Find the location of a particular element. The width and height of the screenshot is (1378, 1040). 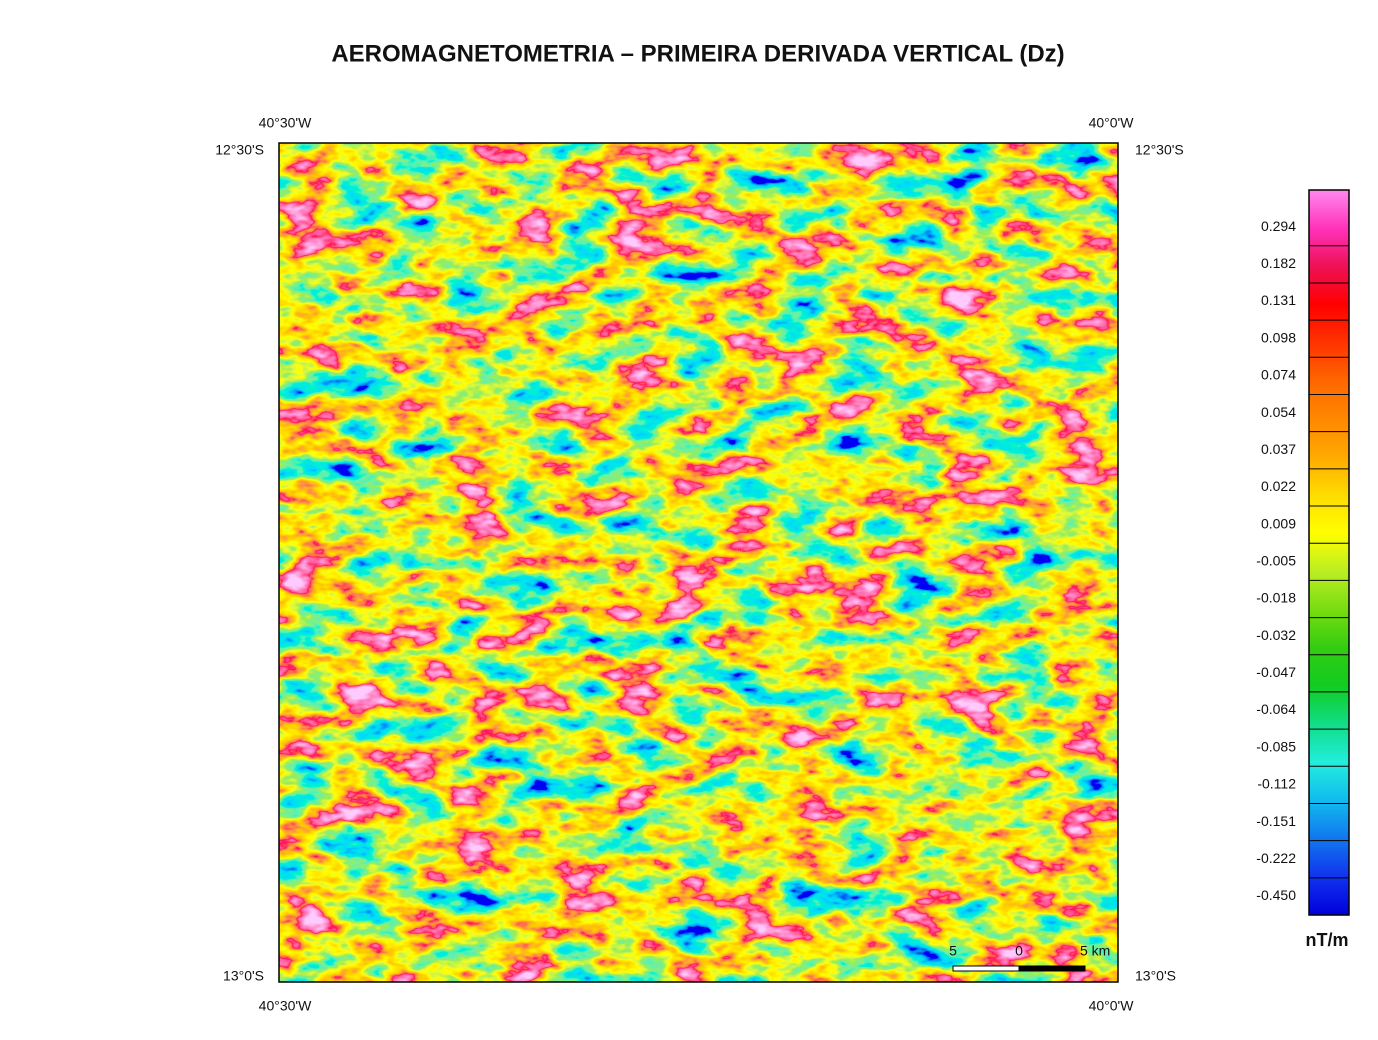

legend-tick-label: 0.022 is located at coordinates (1278, 486).